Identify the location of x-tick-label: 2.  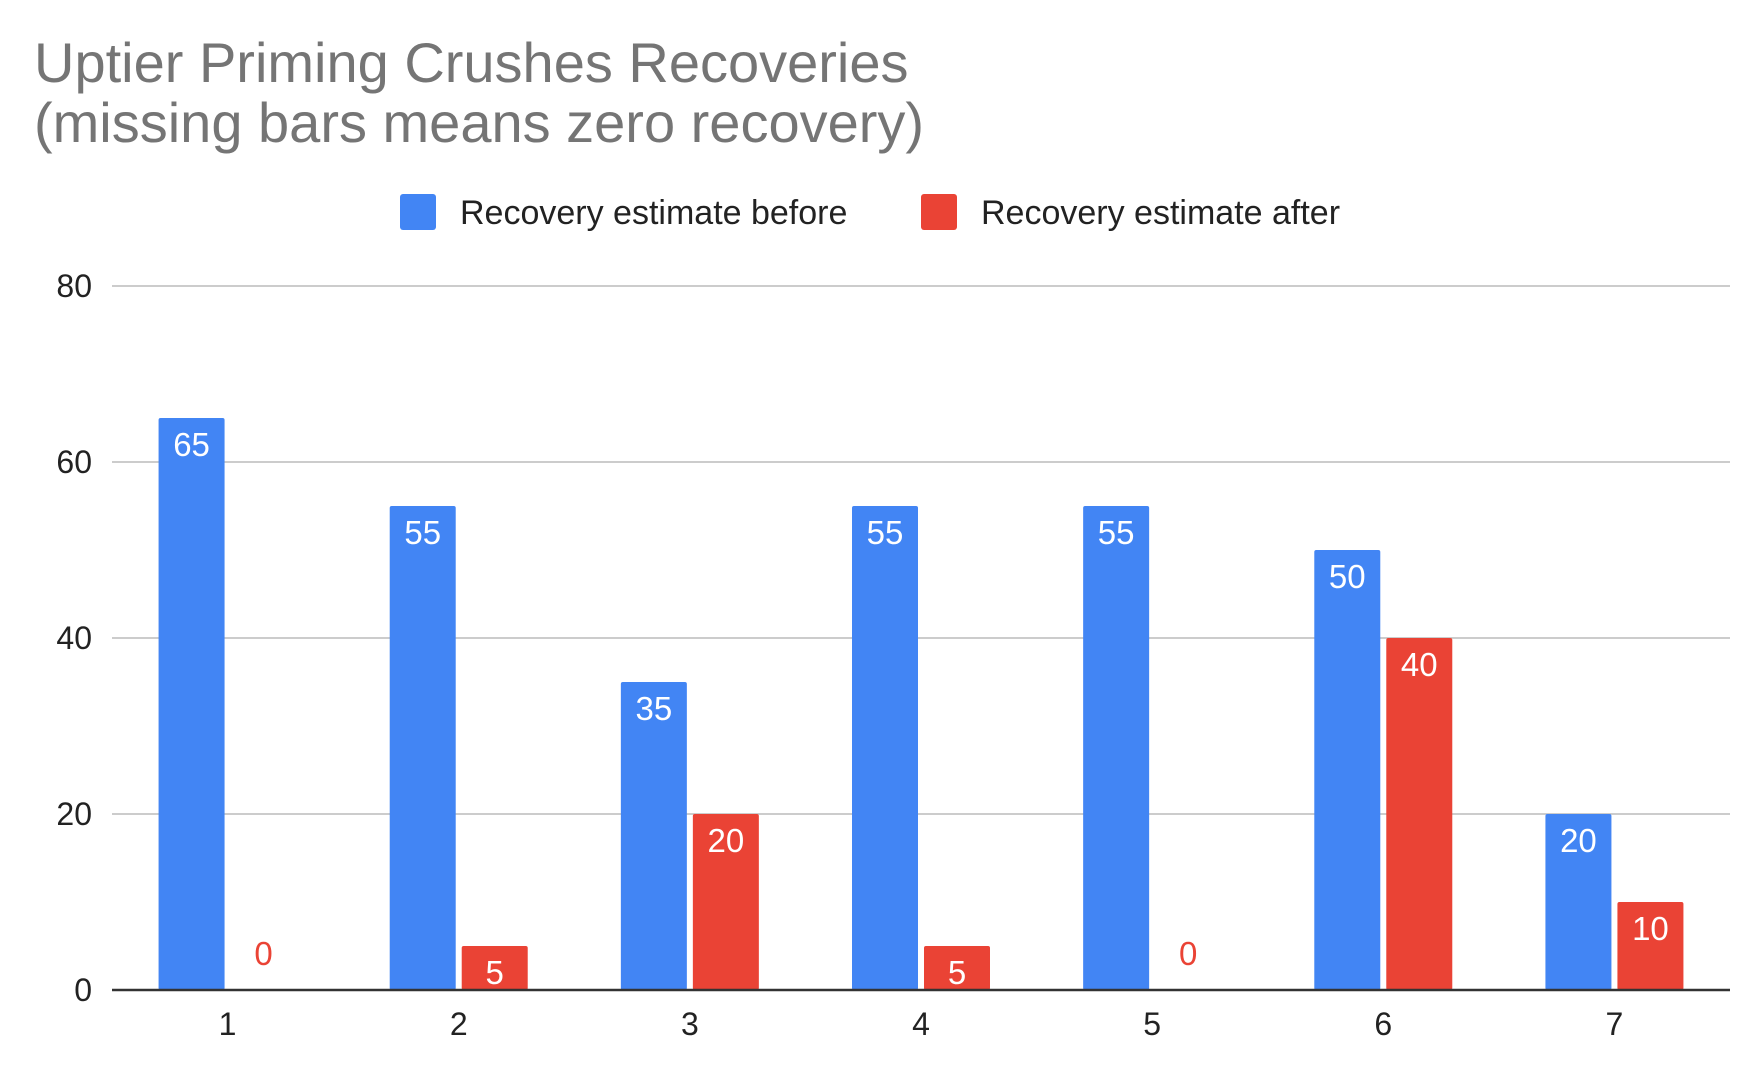
(459, 1024).